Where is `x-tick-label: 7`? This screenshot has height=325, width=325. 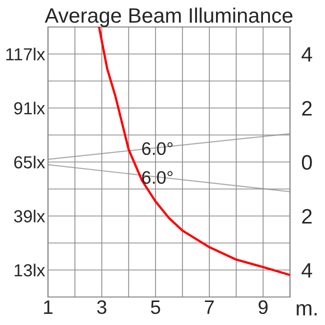
x-tick-label: 7 is located at coordinates (209, 307).